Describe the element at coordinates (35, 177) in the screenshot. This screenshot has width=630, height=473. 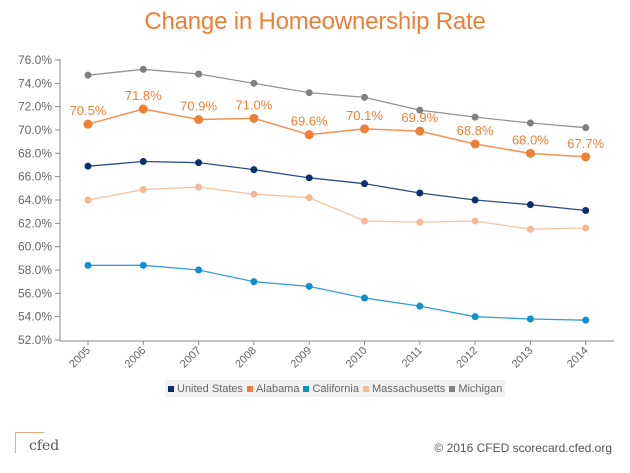
I see `y-tick-label: 66.0%` at that location.